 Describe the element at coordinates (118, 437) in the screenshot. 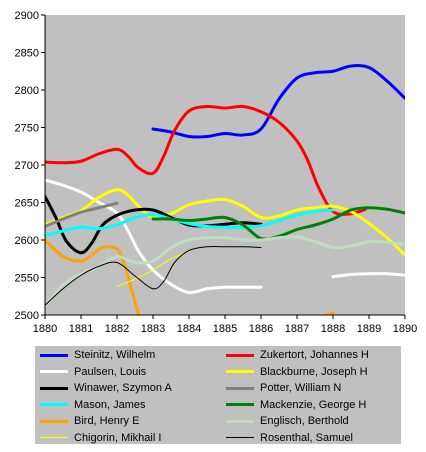

I see `legend-label: Chigorin, Mikhail I` at that location.